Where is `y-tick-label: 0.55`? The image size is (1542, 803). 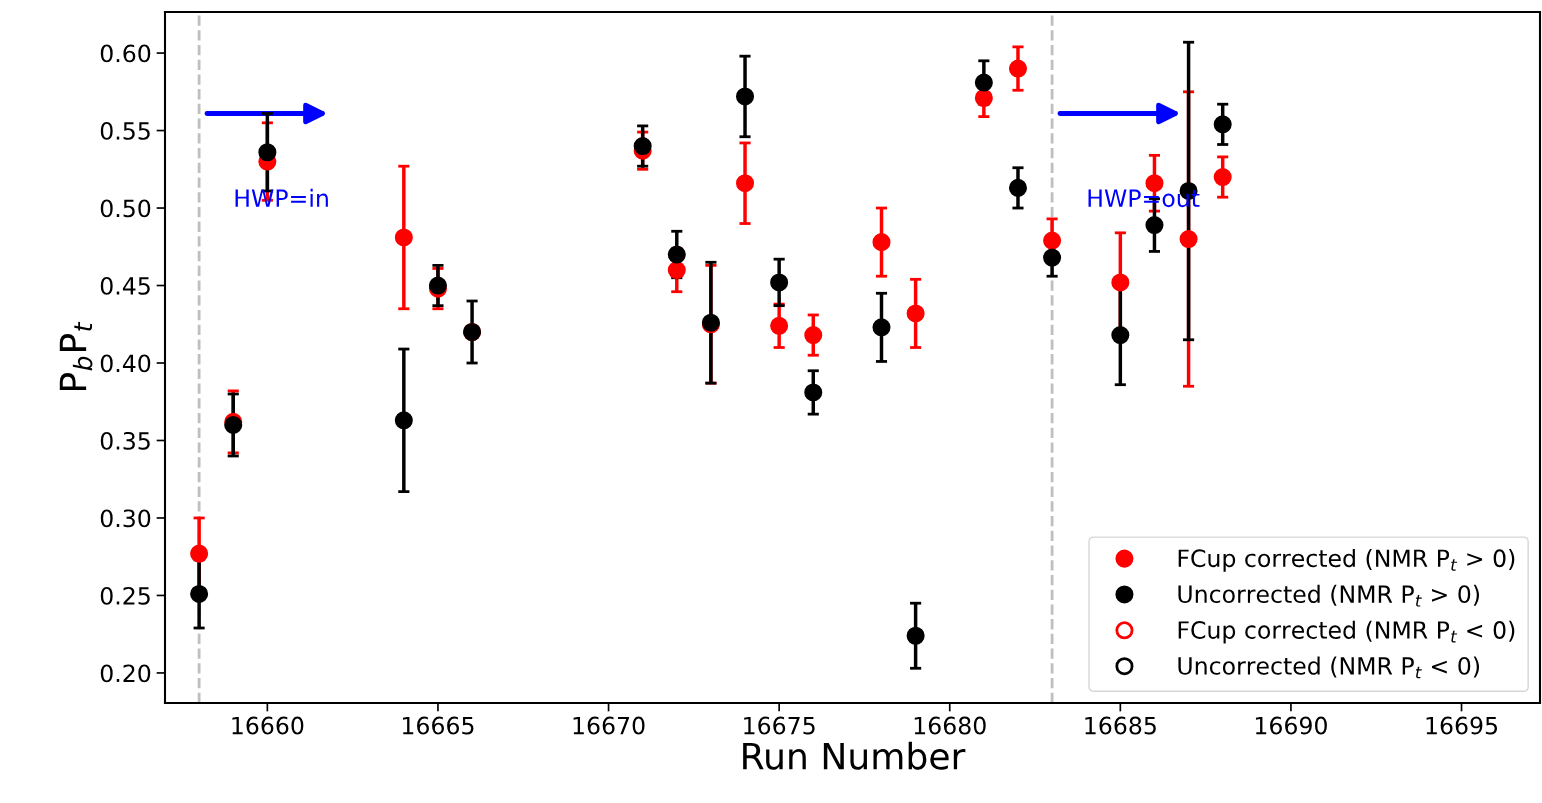
y-tick-label: 0.55 is located at coordinates (125, 131).